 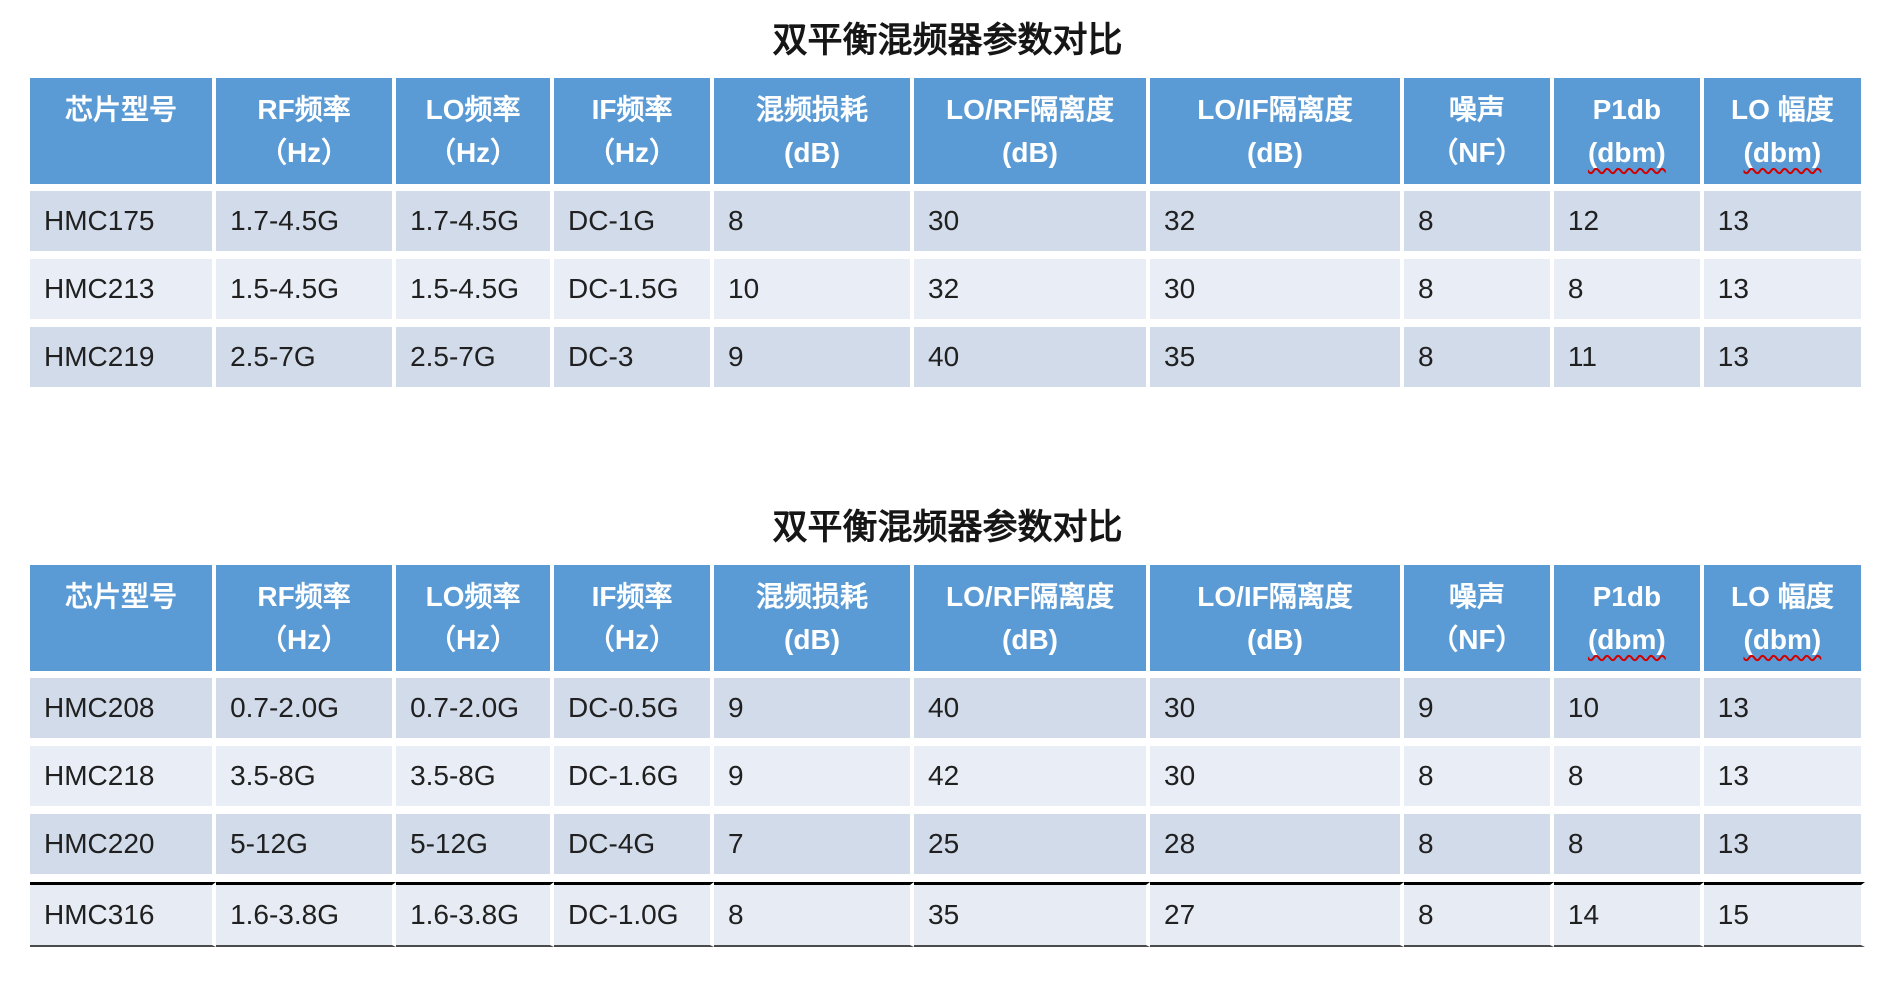 I want to click on table-row: HMC220 5-12G 5-12G DC-4G 7 25 28 8 8 13, so click(x=947, y=848).